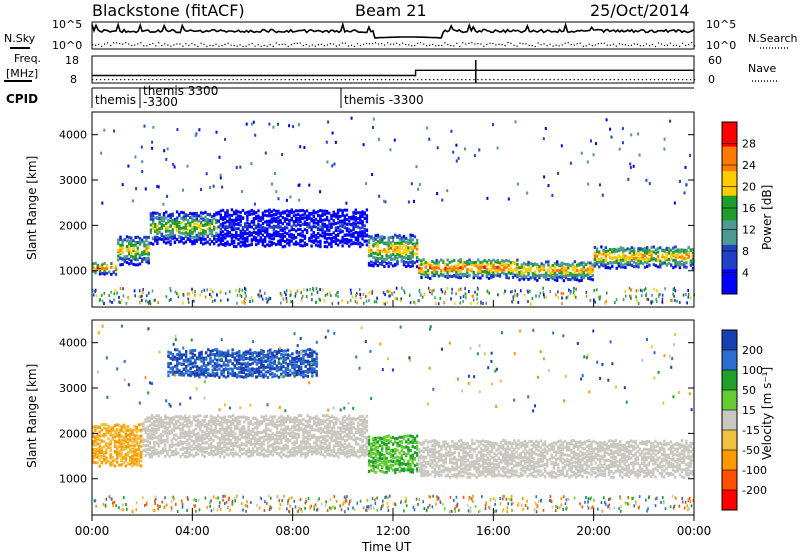 The height and width of the screenshot is (554, 800). Describe the element at coordinates (721, 45) in the screenshot. I see `noise-tick-low-right: 10^0` at that location.